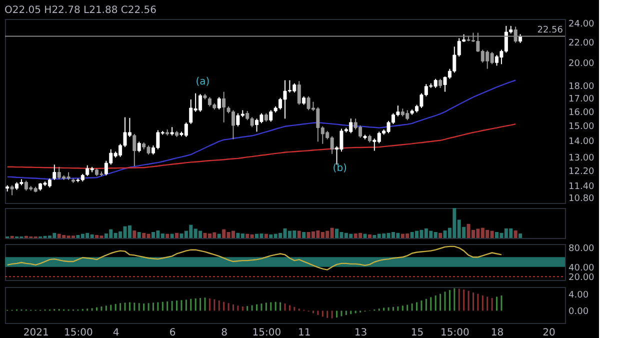 The width and height of the screenshot is (640, 338). I want to click on y-tick-label: 13.00, so click(581, 158).